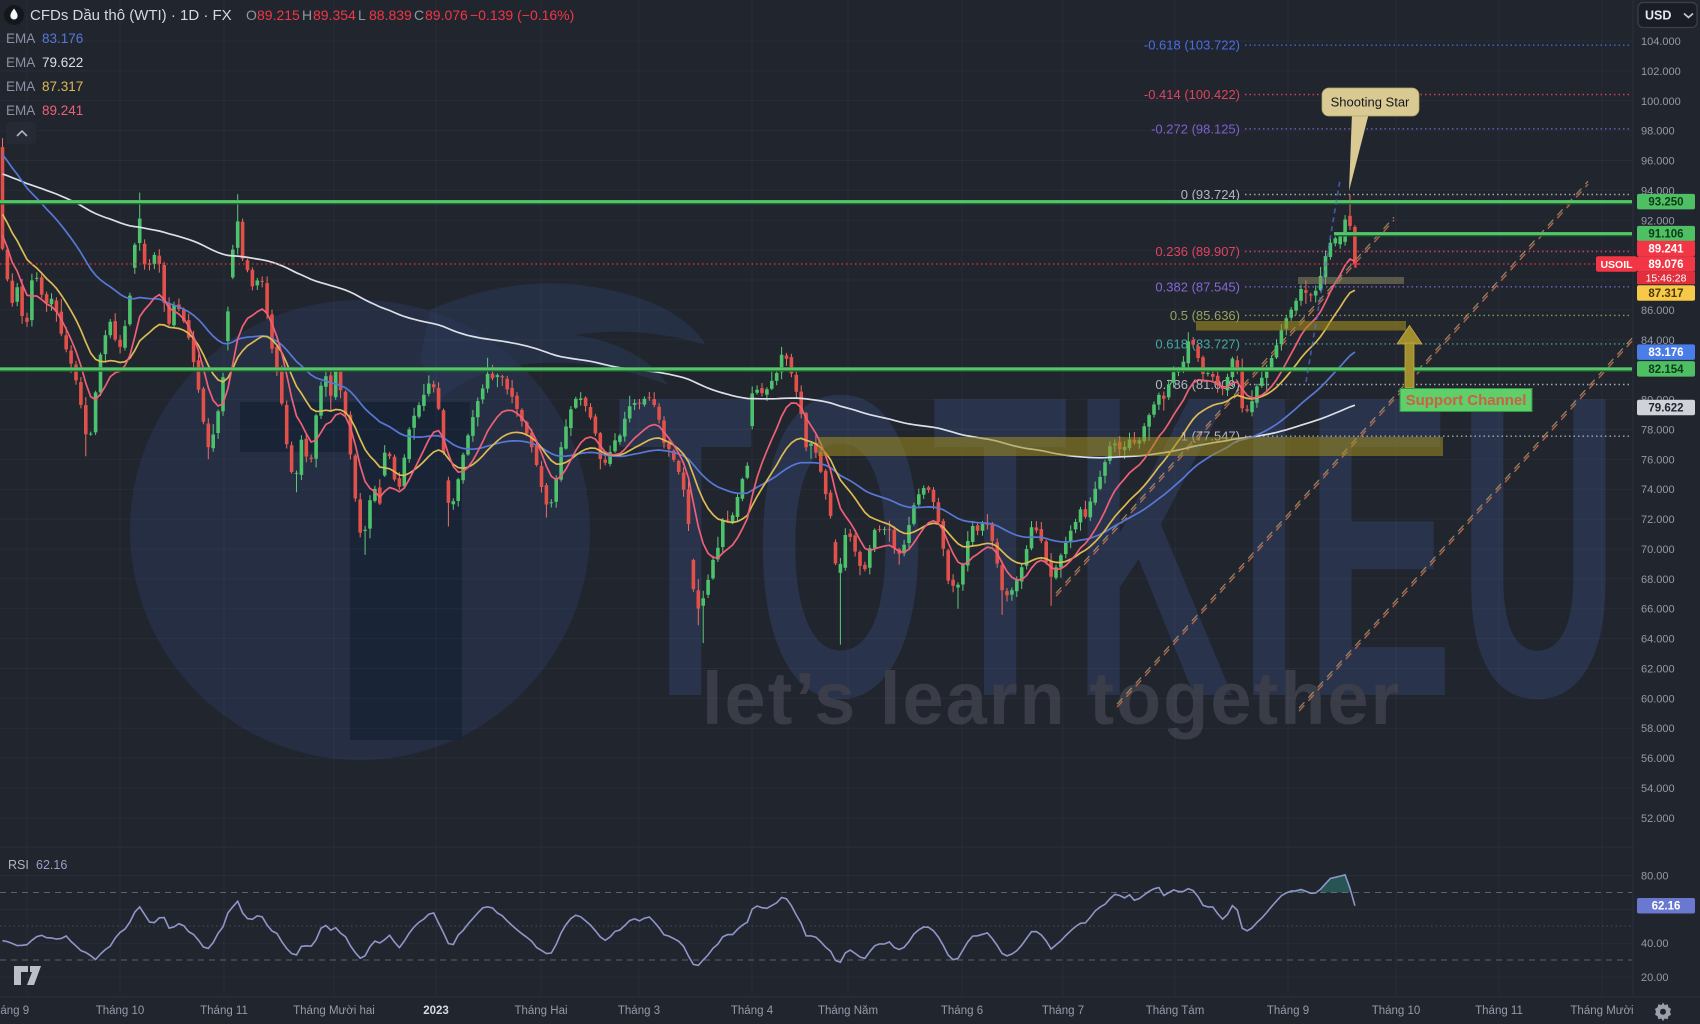  What do you see at coordinates (1655, 944) in the screenshot?
I see `svg-text: 40.00` at bounding box center [1655, 944].